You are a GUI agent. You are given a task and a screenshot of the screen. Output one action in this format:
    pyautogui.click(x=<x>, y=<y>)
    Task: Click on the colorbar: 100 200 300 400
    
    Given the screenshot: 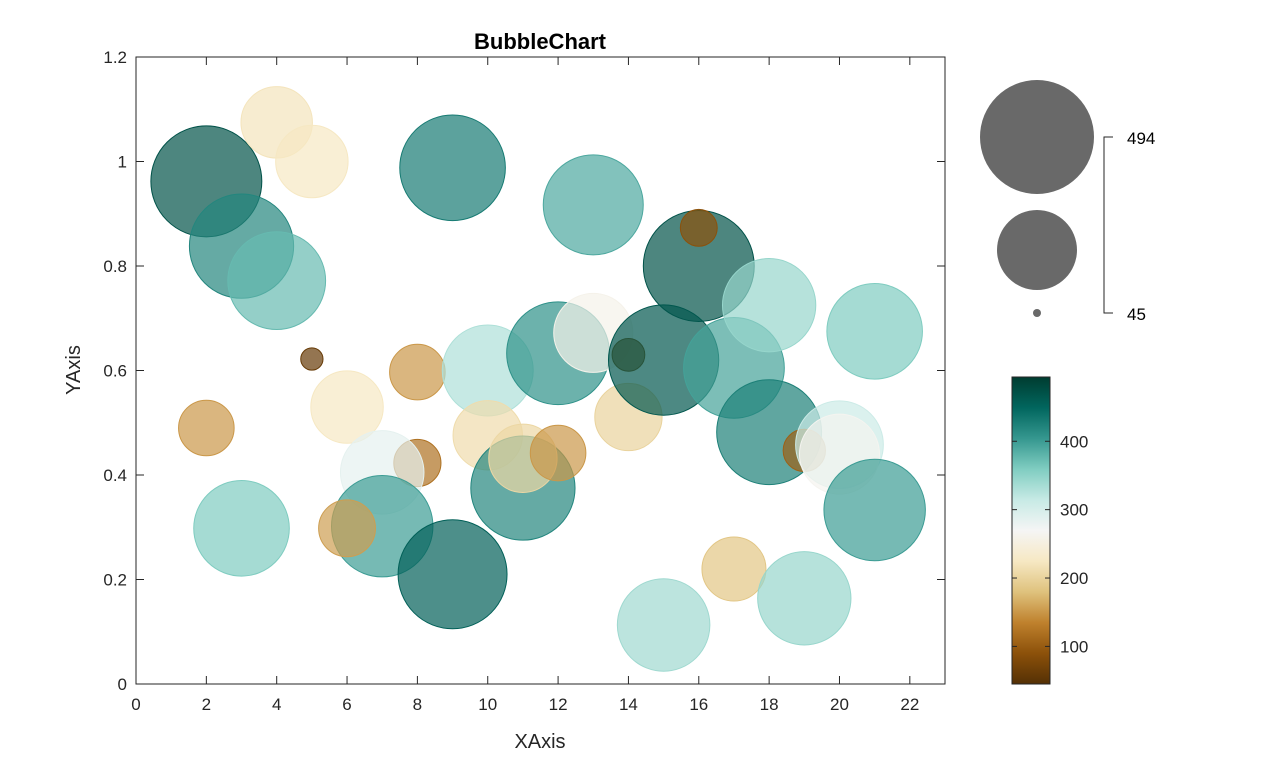 What is the action you would take?
    pyautogui.click(x=1049, y=530)
    